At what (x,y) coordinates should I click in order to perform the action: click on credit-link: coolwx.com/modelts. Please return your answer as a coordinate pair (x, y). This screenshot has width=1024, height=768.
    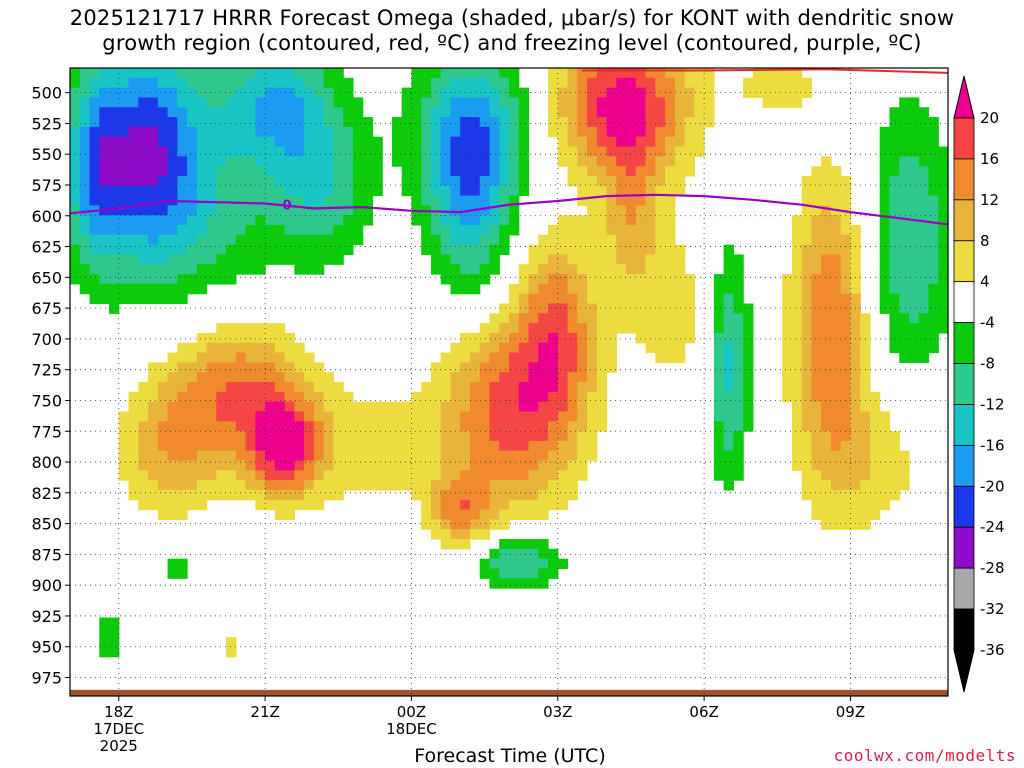
    Looking at the image, I should click on (924, 755).